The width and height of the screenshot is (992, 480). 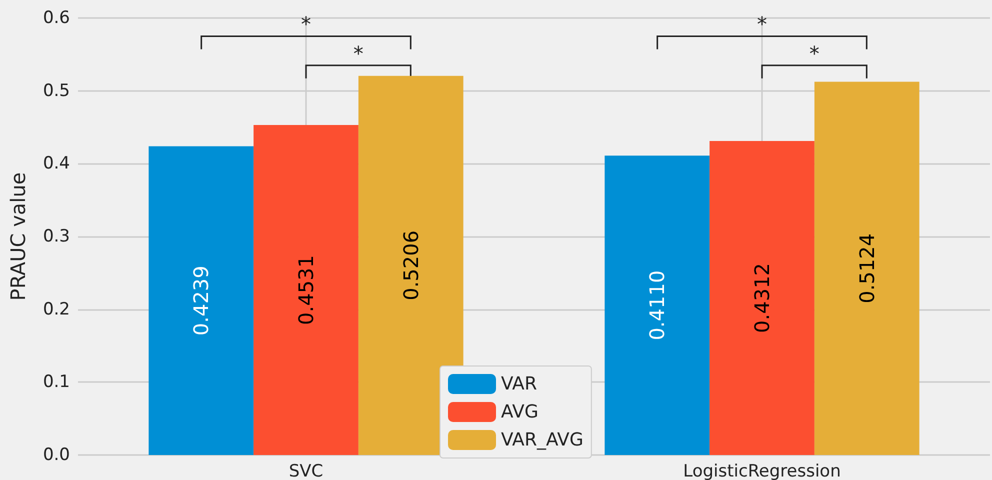 What do you see at coordinates (56, 164) in the screenshot?
I see `y-tick-label: 0.4` at bounding box center [56, 164].